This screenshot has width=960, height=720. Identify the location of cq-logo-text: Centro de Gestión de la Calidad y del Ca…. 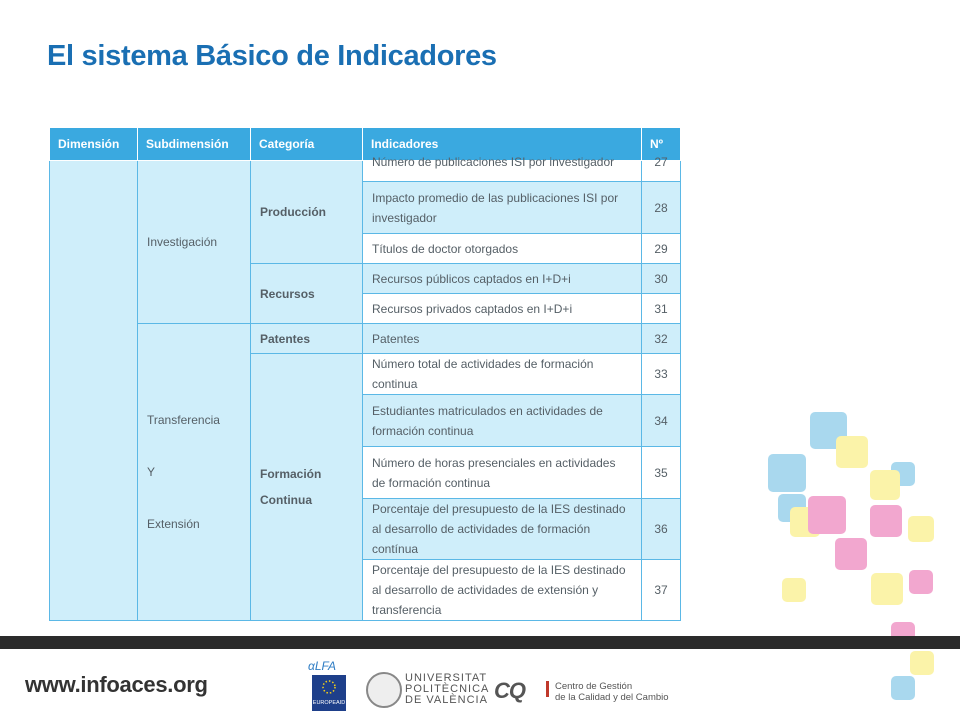
(612, 692).